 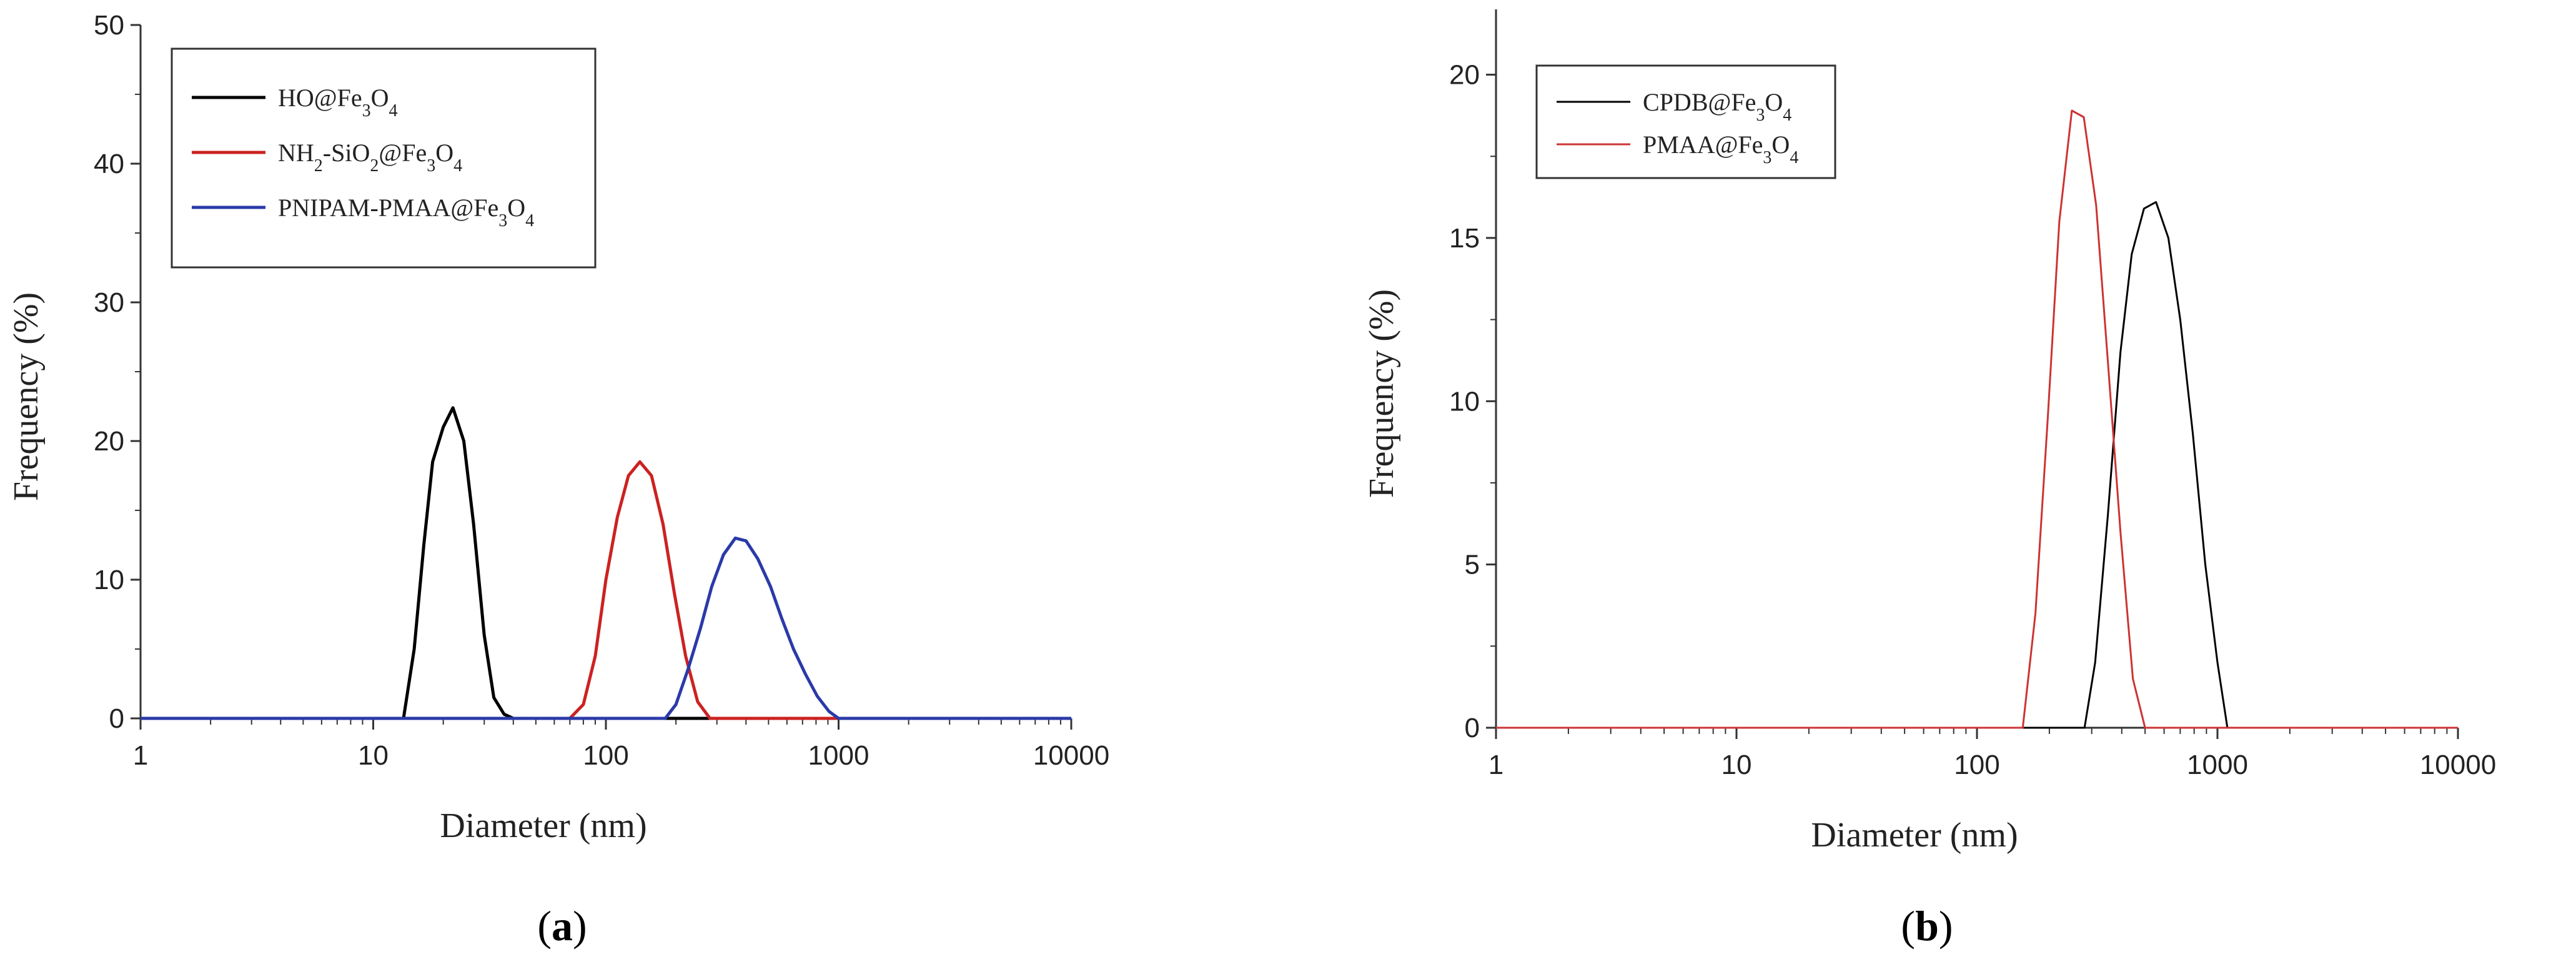 I want to click on legend-text-part: @Fe, so click(x=403, y=153).